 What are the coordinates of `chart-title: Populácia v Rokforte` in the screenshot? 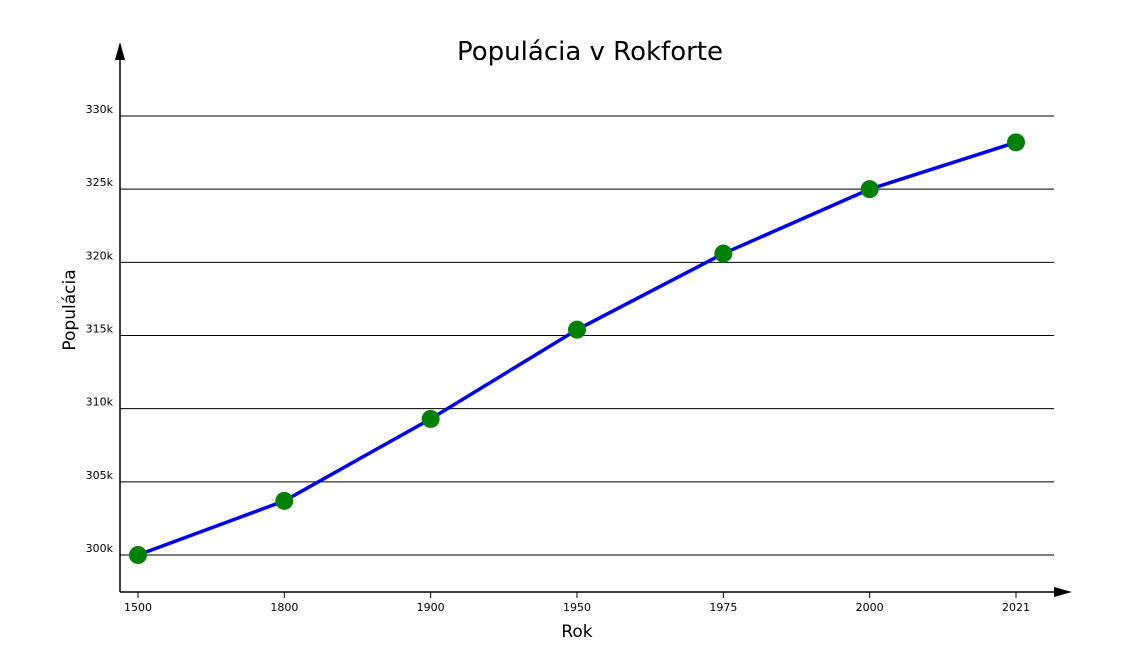 It's located at (590, 52).